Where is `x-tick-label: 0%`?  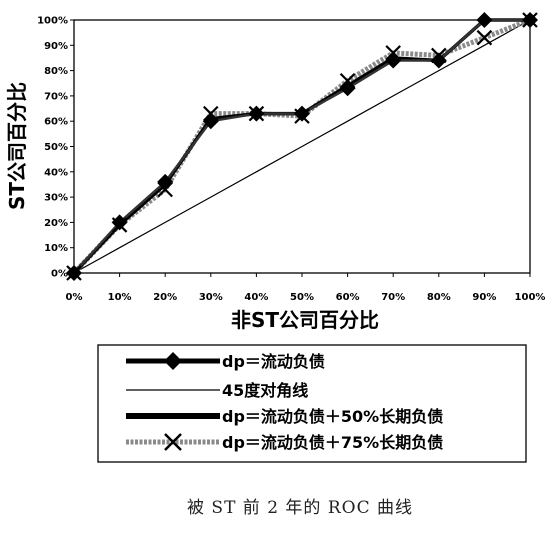
x-tick-label: 0% is located at coordinates (74, 297).